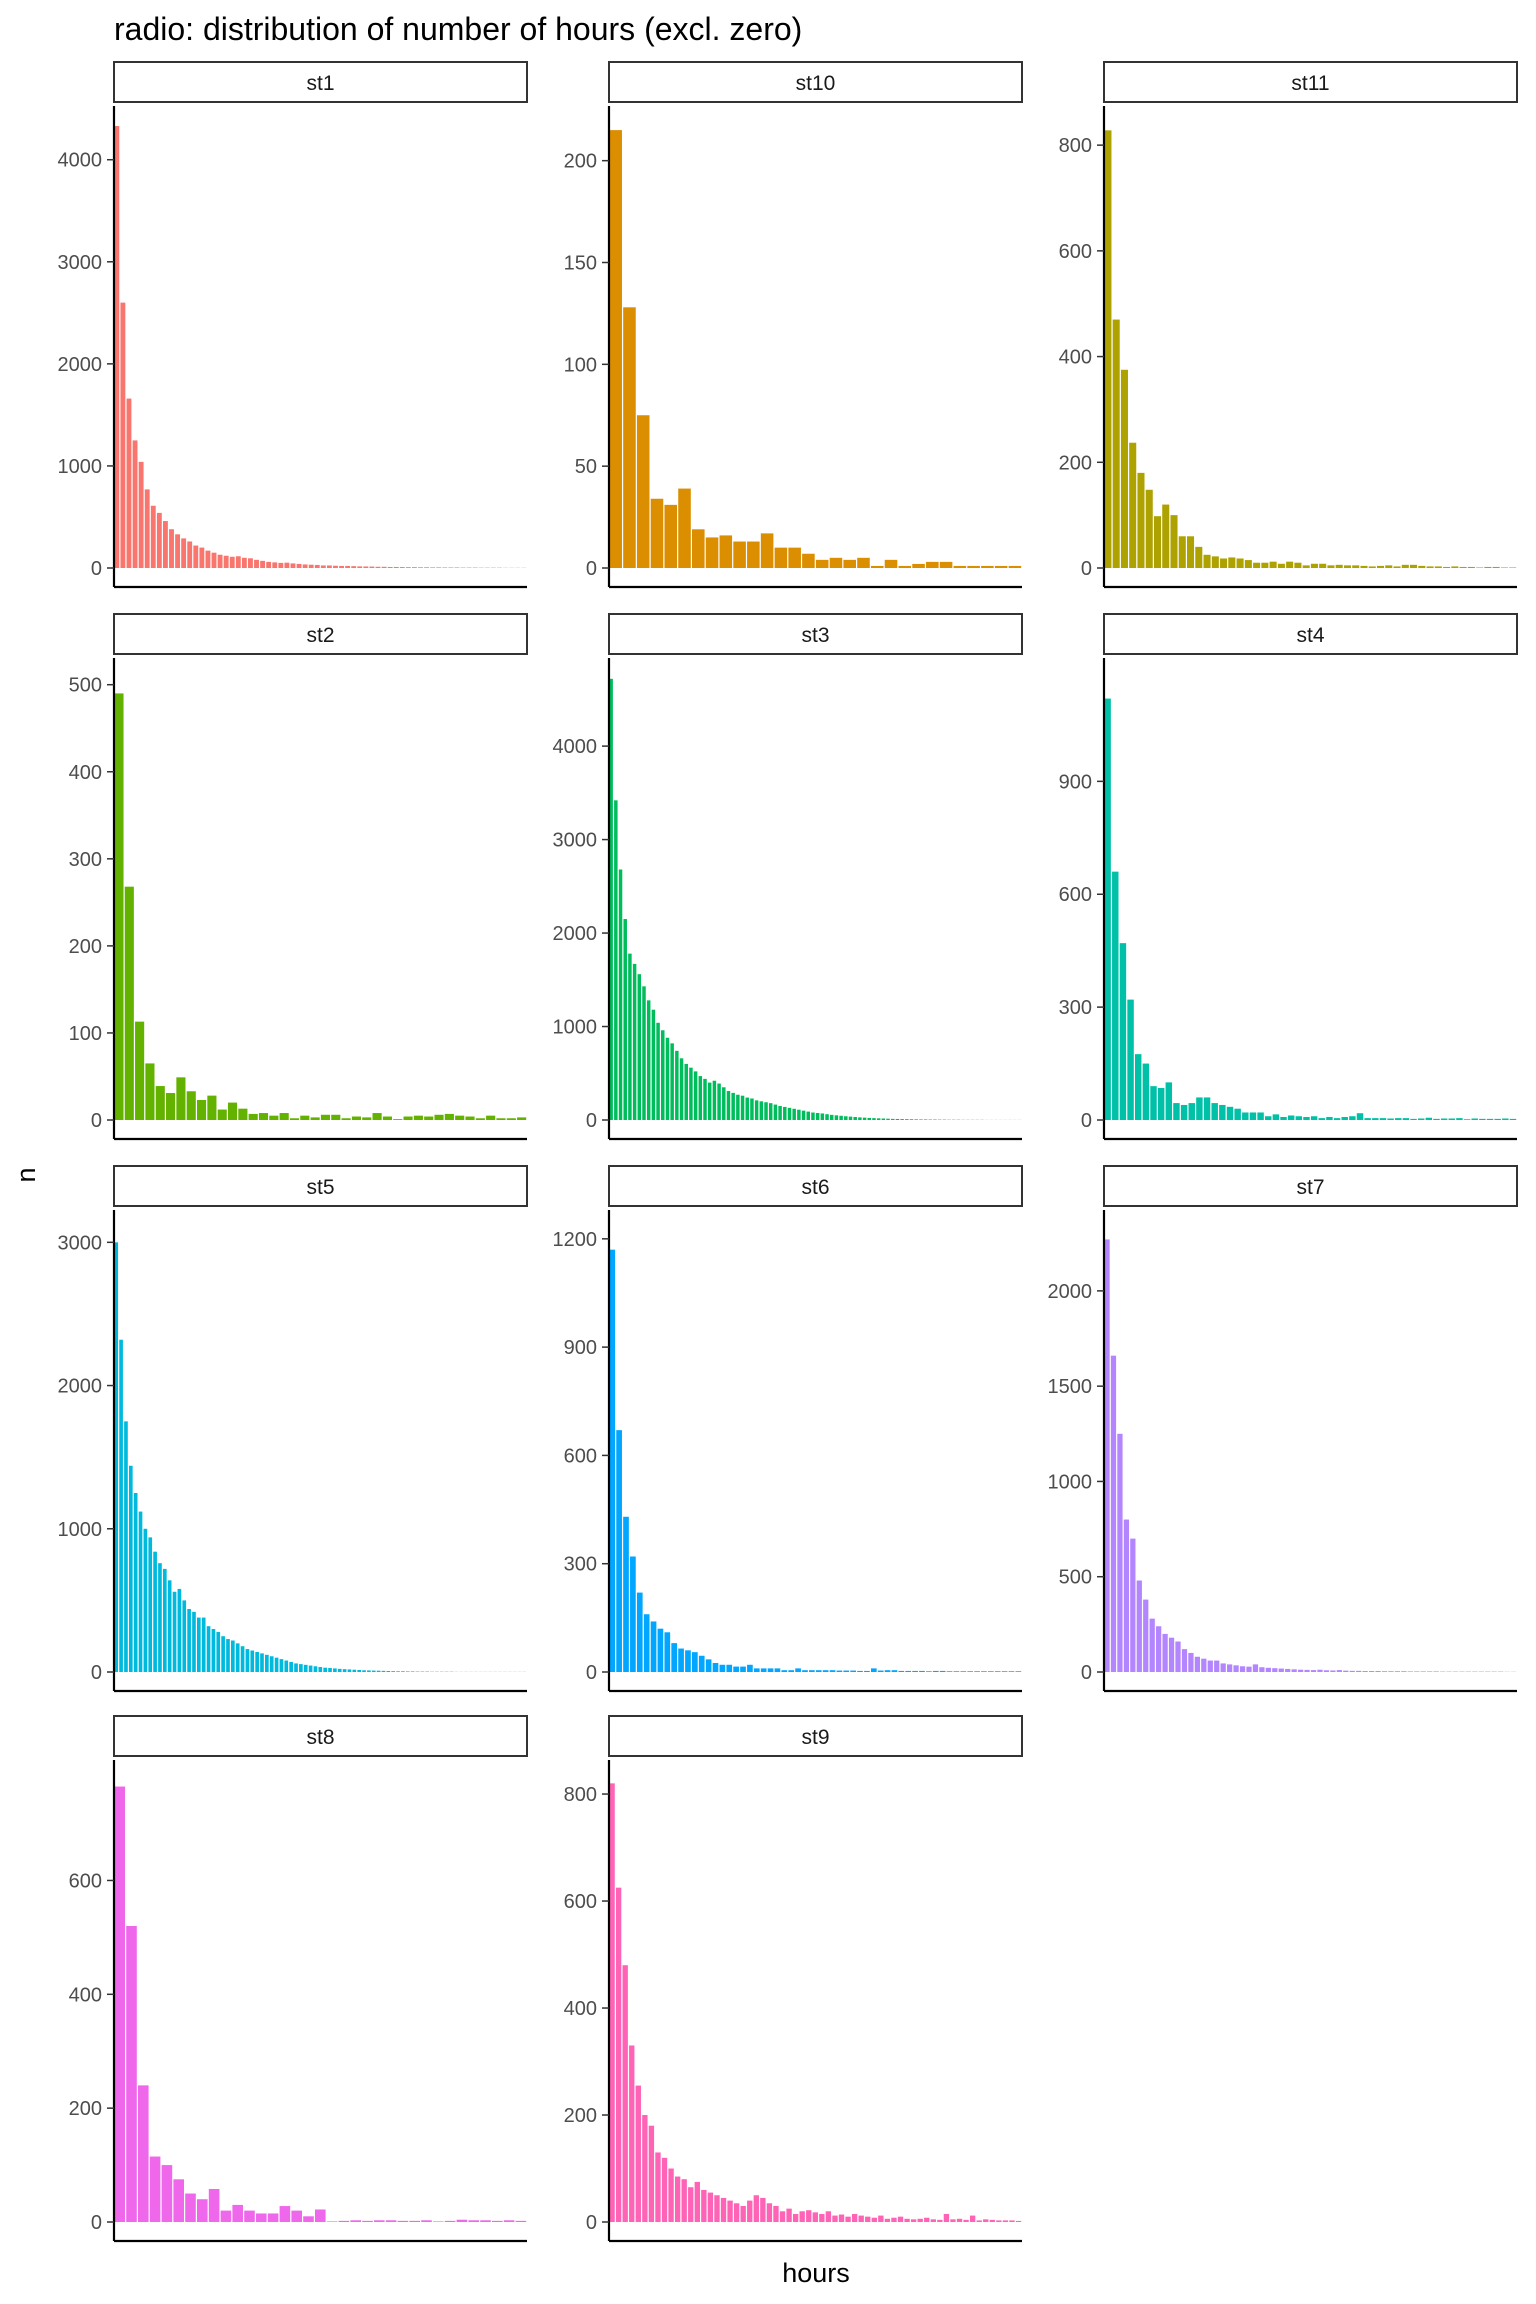 The image size is (1536, 2304). I want to click on panel-st8: st8 0 200 400 600, so click(298, 1979).